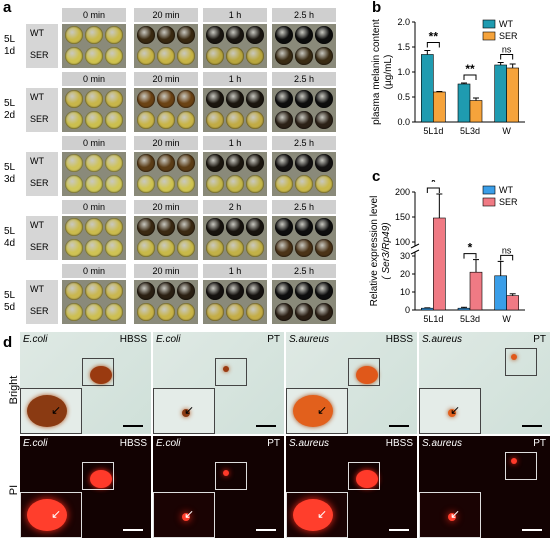 The image size is (550, 538). Describe the element at coordinates (166, 207) in the screenshot. I see `time-label: 20 min` at that location.